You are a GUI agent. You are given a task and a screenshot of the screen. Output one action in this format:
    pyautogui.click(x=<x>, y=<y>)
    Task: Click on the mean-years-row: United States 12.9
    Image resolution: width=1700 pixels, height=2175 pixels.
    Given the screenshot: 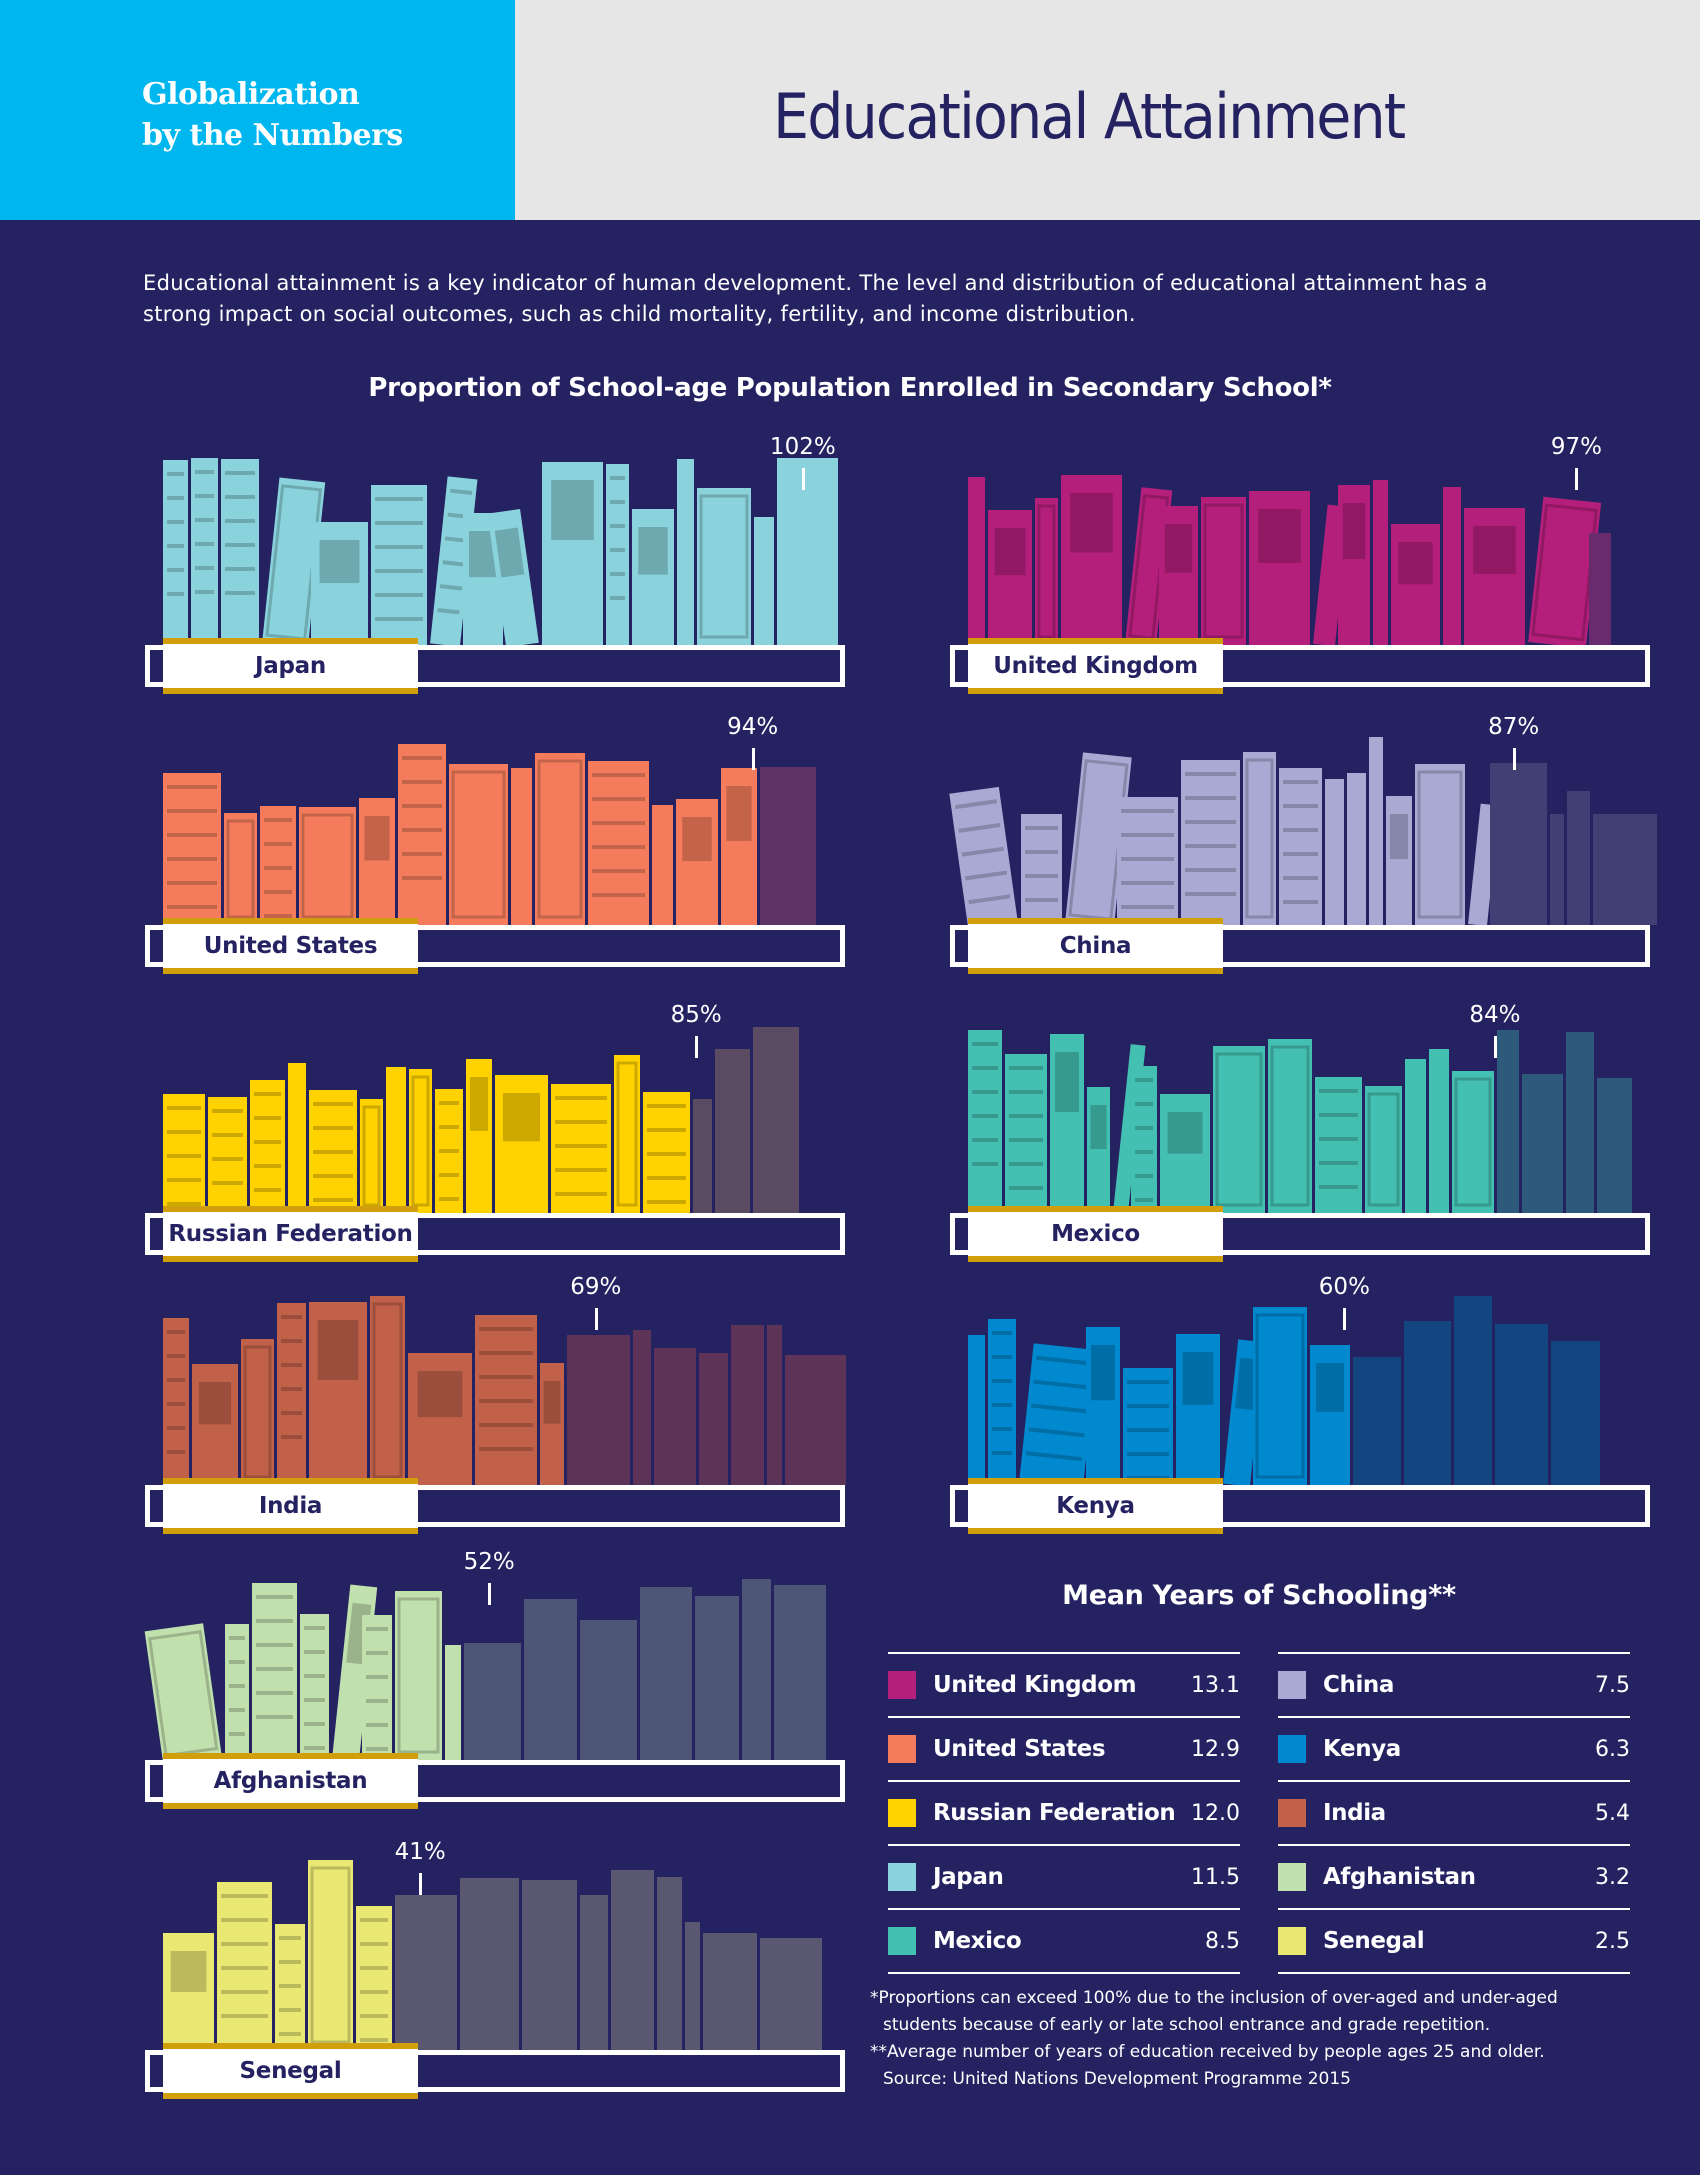 What is the action you would take?
    pyautogui.click(x=1064, y=1750)
    